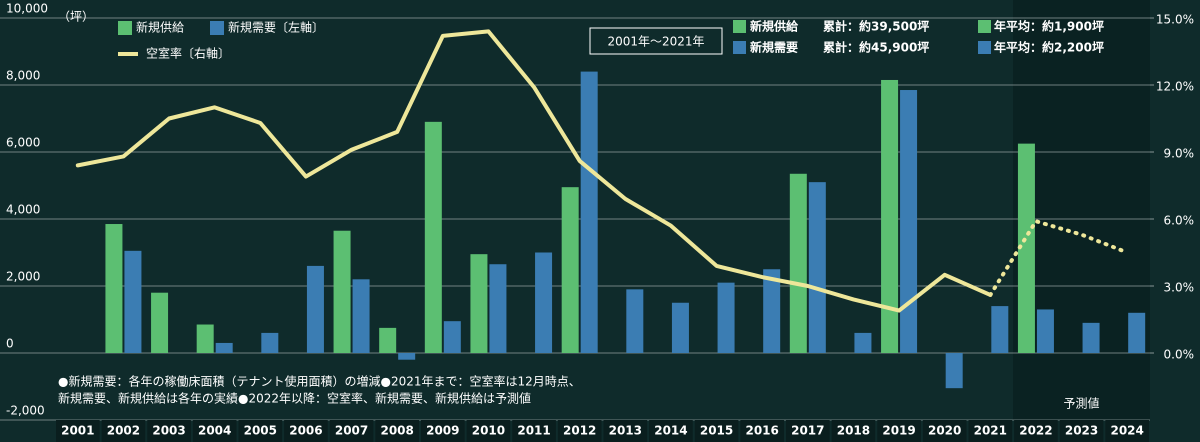  Describe the element at coordinates (1175, 20) in the screenshot. I see `y2-tick-label: 15.0%` at that location.